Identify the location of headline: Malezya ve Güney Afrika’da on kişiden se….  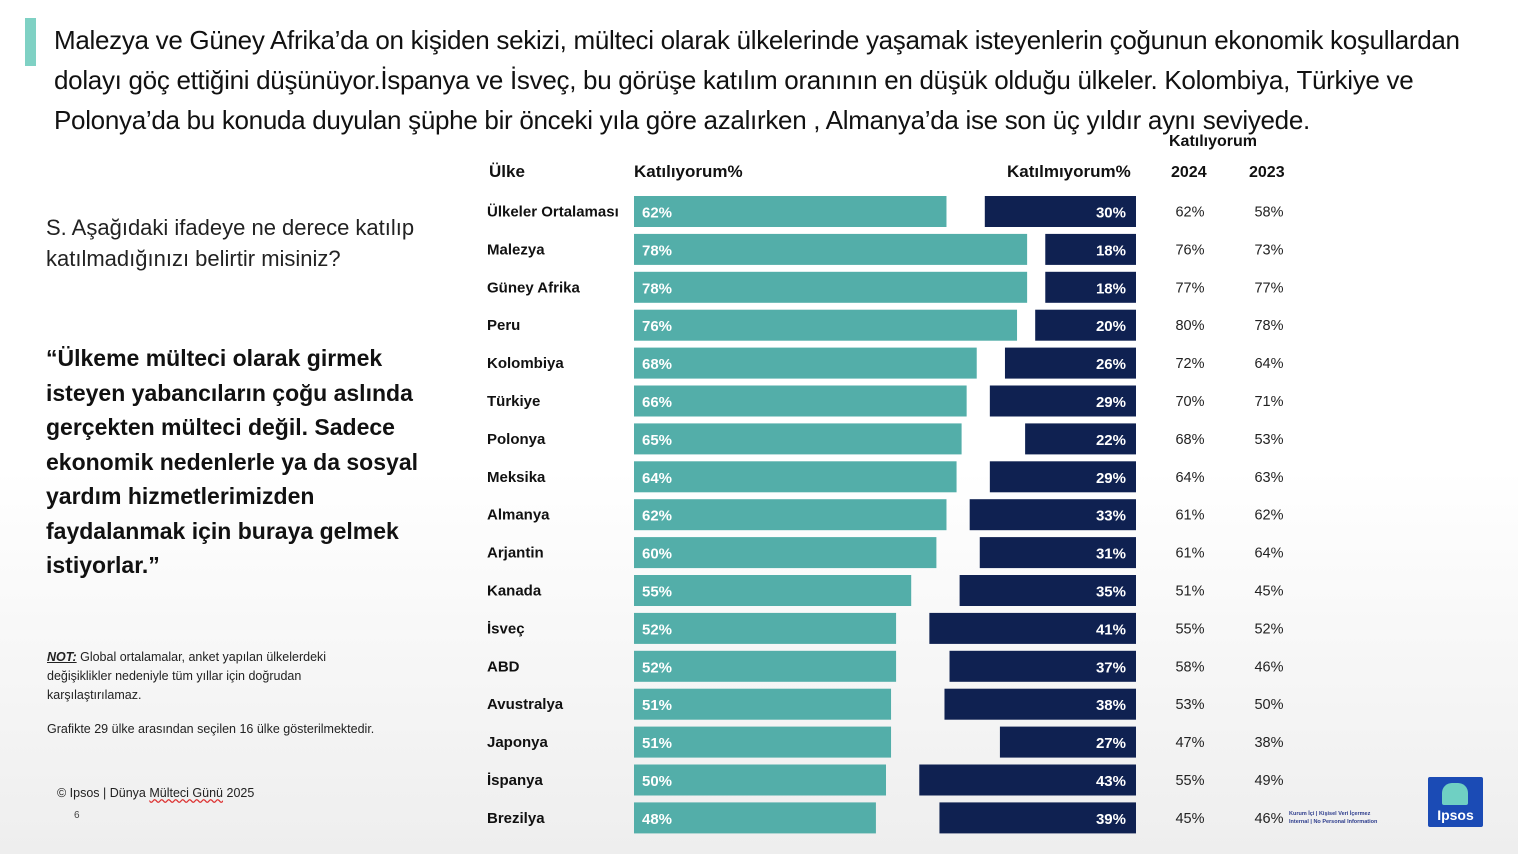
(757, 80).